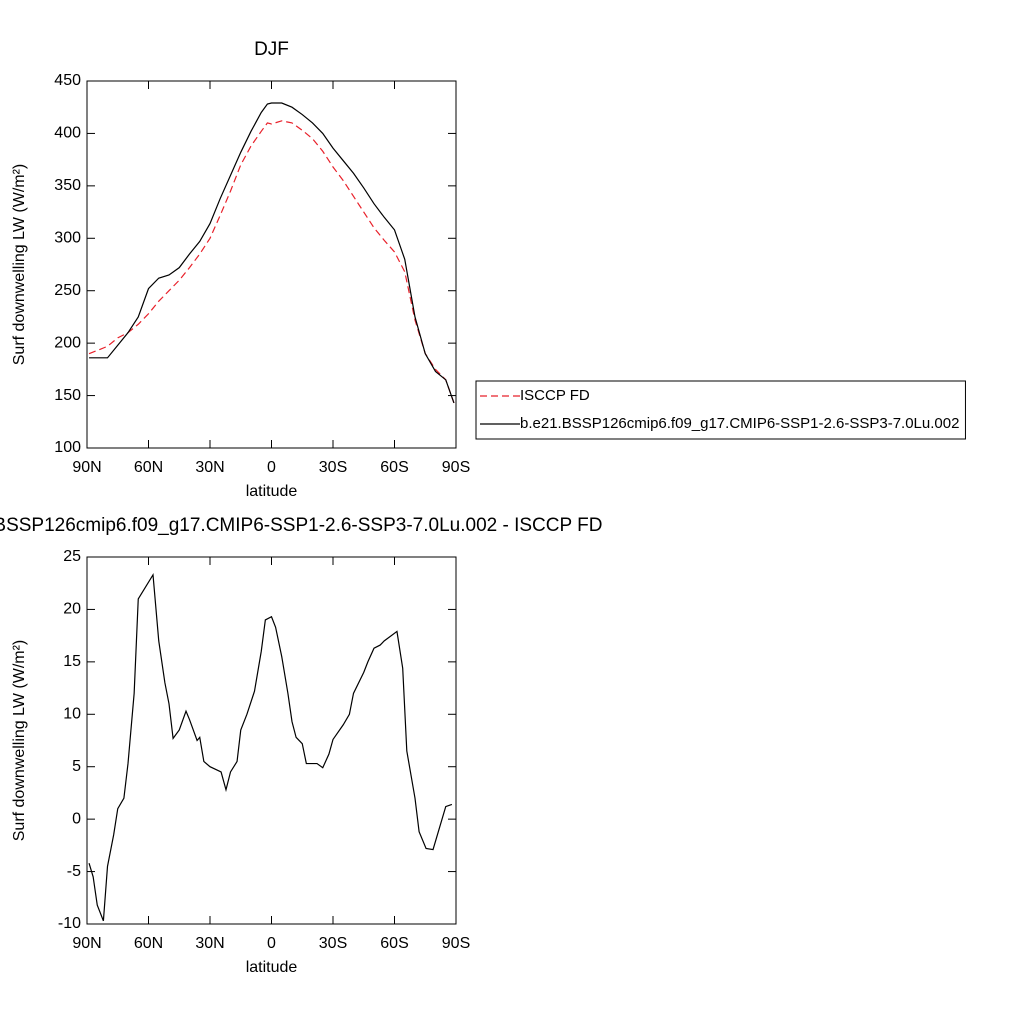 Image resolution: width=1024 pixels, height=1024 pixels. I want to click on y-tick-label: 100, so click(67, 447).